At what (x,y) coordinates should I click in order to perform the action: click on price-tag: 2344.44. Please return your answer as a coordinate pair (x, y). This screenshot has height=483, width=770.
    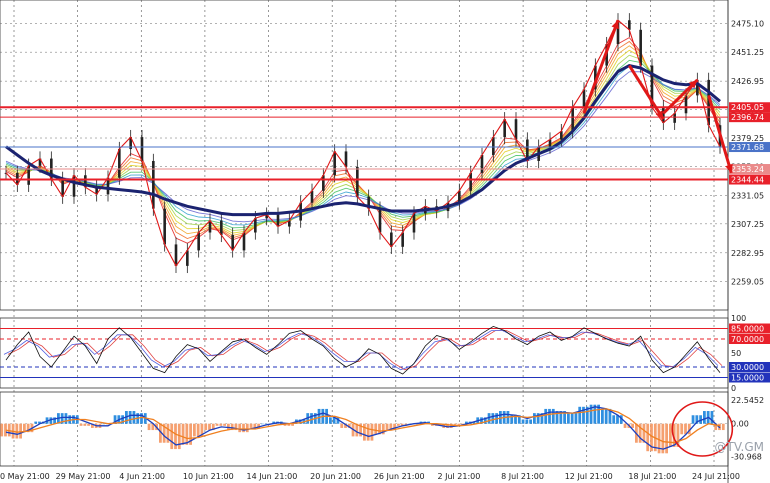
    Looking at the image, I should click on (749, 179).